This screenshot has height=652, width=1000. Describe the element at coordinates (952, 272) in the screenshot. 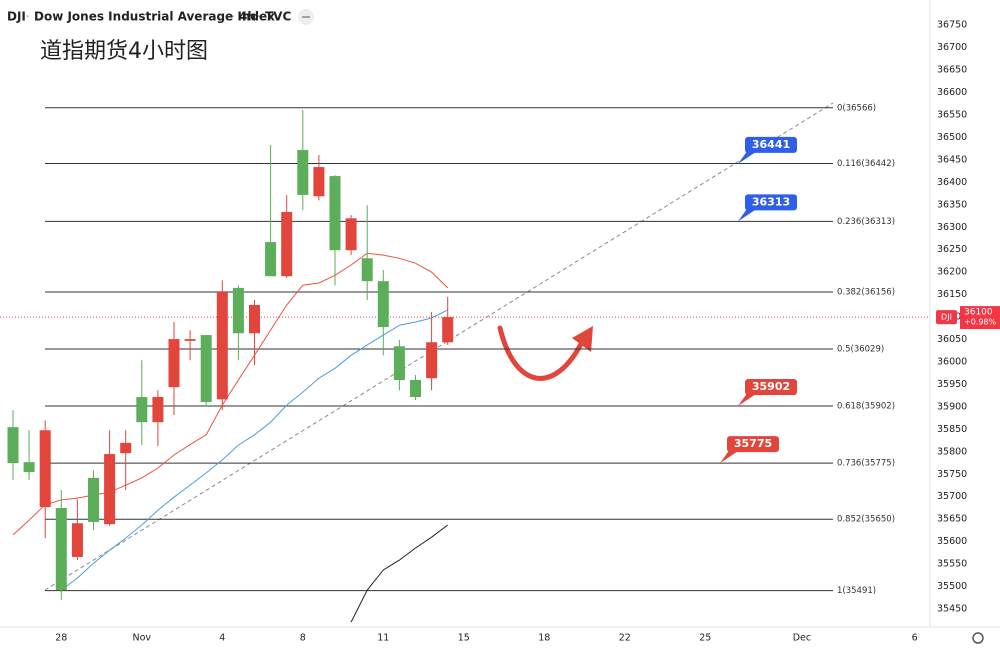

I see `y-tick-label: 36200` at that location.